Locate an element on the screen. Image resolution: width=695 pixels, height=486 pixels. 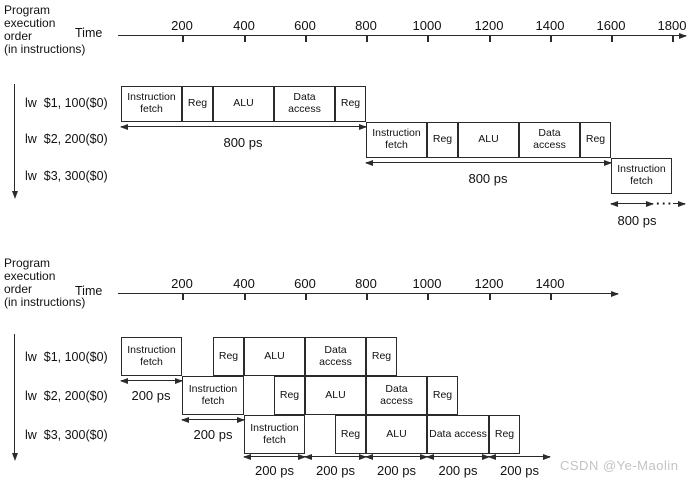
bottom-time-label: Time is located at coordinates (89, 291).